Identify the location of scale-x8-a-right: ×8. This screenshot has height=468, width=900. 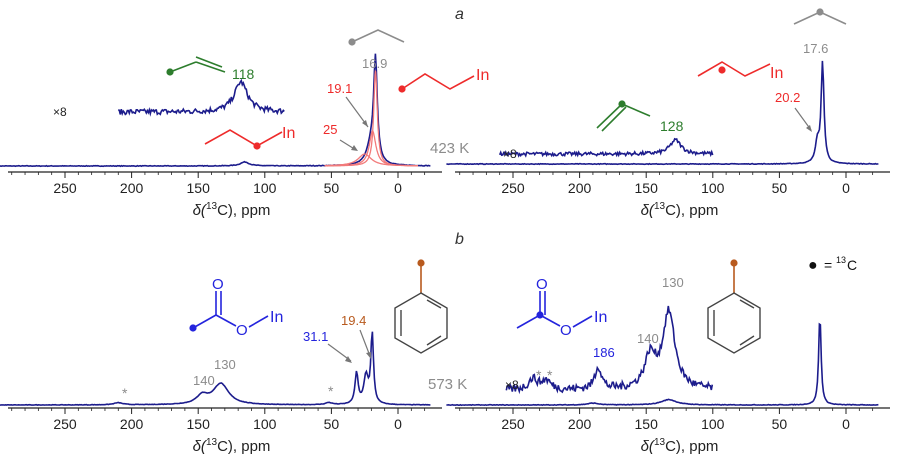
(510, 154).